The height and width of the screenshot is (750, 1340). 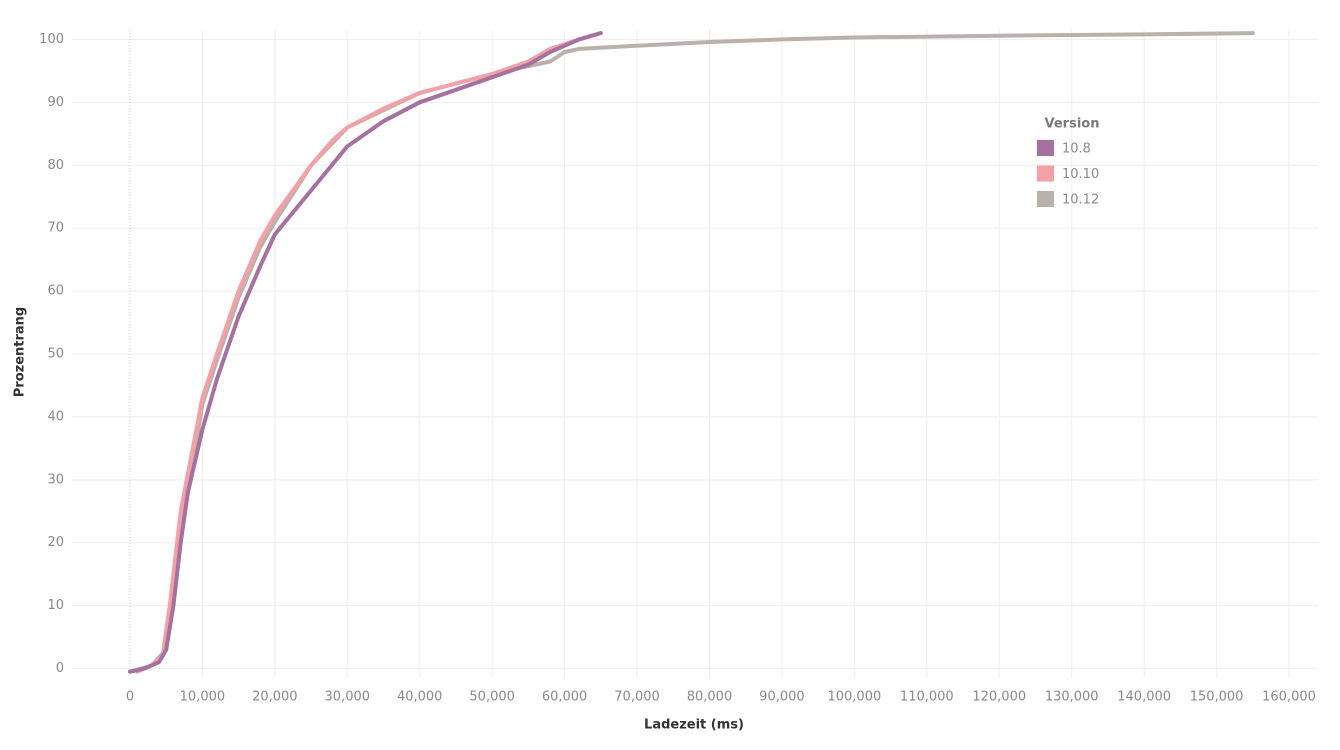 What do you see at coordinates (20, 352) in the screenshot?
I see `y-axis-title: Prozentrang` at bounding box center [20, 352].